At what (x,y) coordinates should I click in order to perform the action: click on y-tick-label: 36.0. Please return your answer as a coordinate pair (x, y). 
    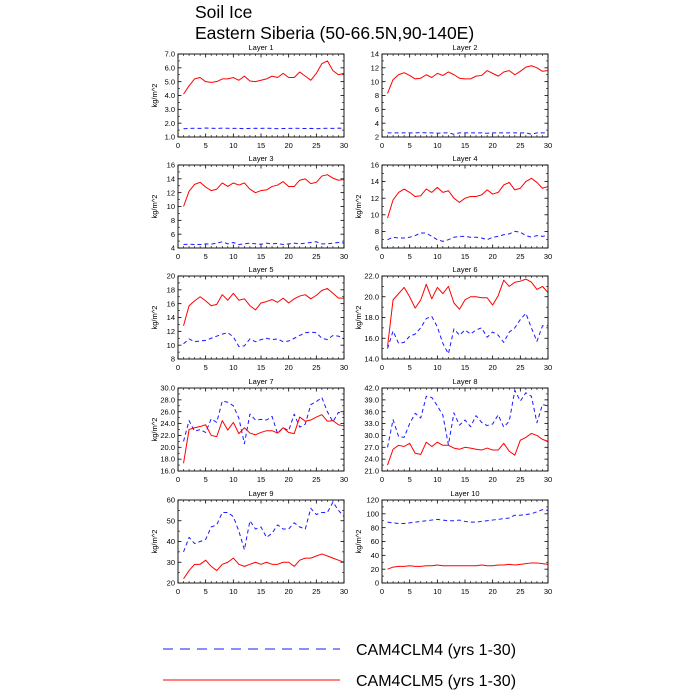
    Looking at the image, I should click on (371, 411).